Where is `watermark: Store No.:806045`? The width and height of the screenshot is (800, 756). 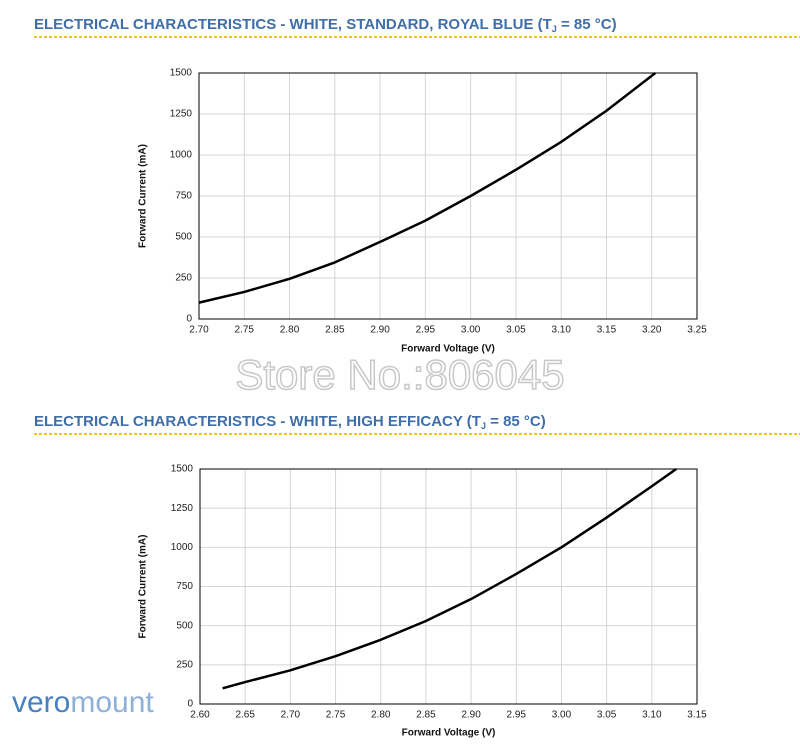 watermark: Store No.:806045 is located at coordinates (399, 374).